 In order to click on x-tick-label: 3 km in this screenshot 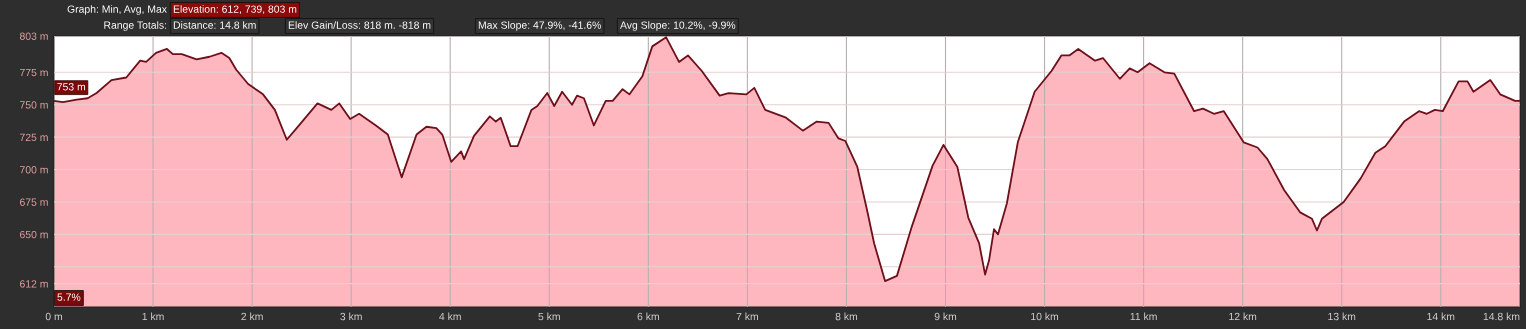, I will do `click(351, 316)`.